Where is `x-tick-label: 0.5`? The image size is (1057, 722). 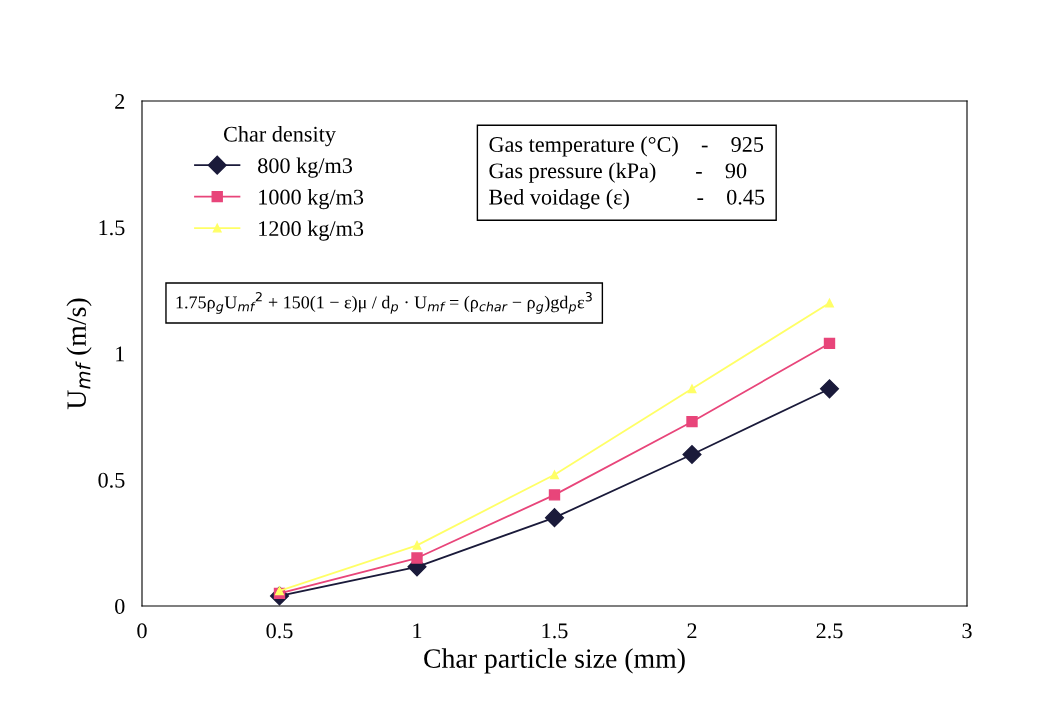 x-tick-label: 0.5 is located at coordinates (279, 631).